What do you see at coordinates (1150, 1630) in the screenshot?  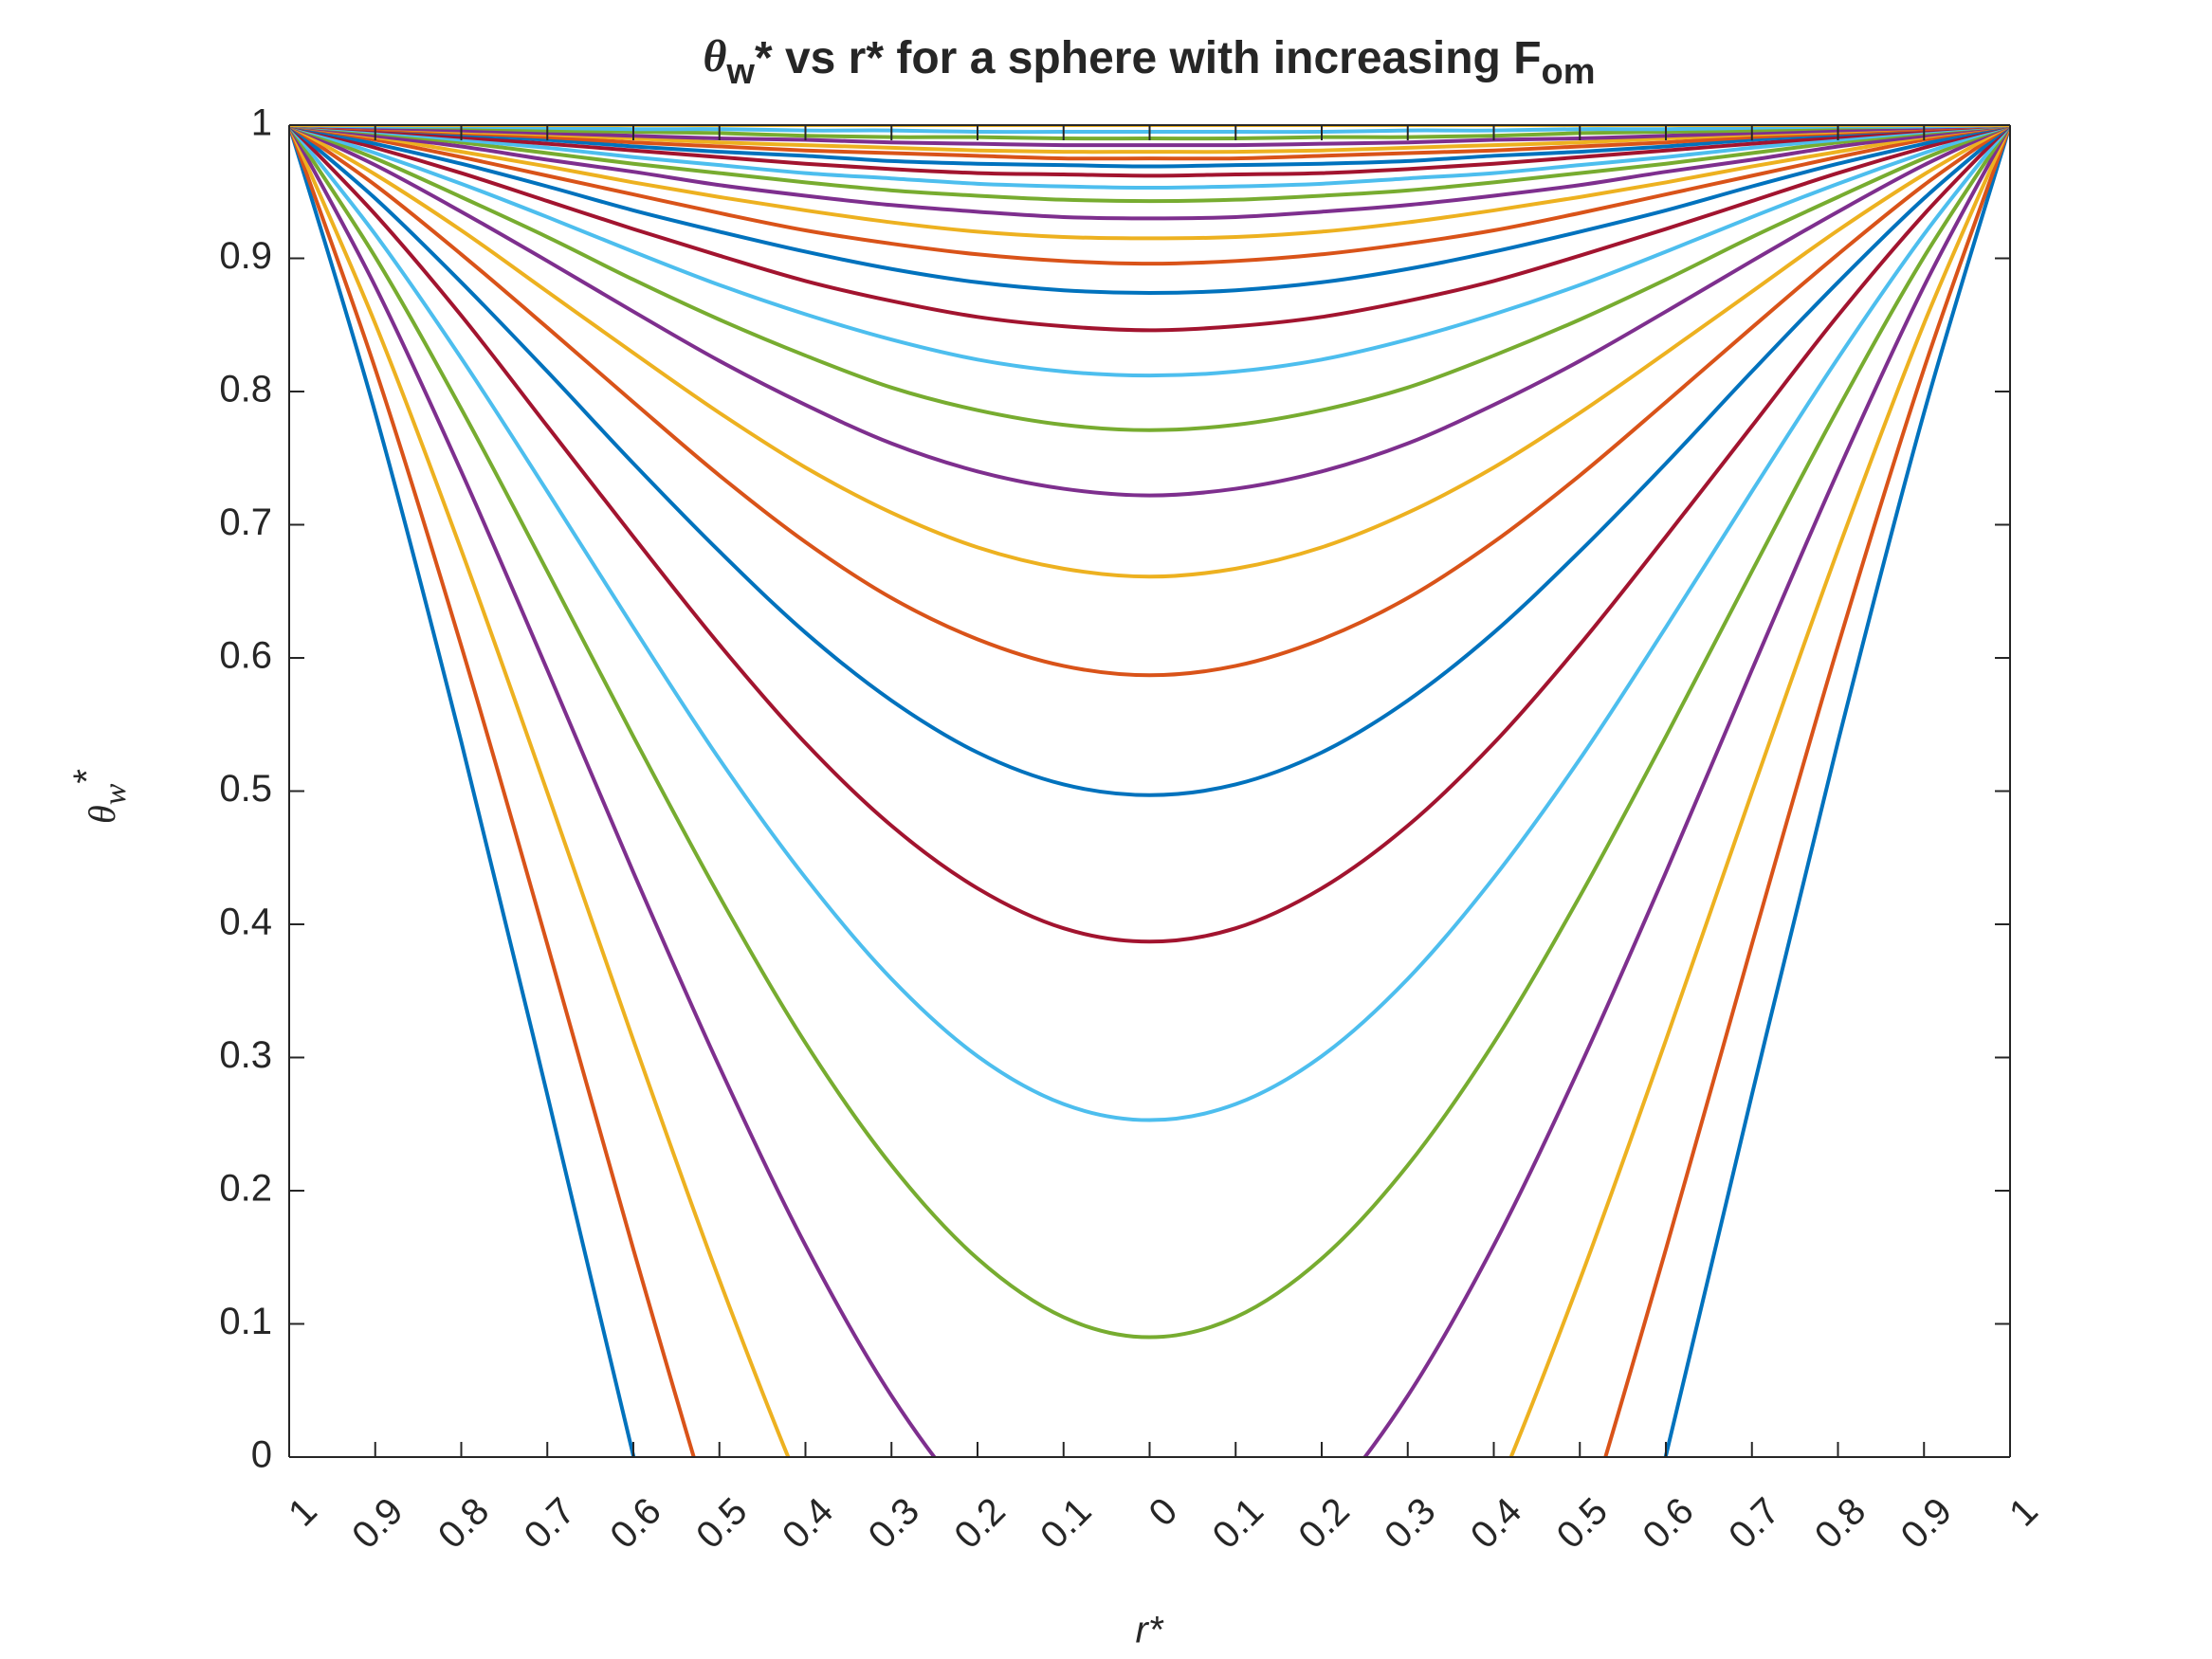 I see `x-axis-label: r*` at bounding box center [1150, 1630].